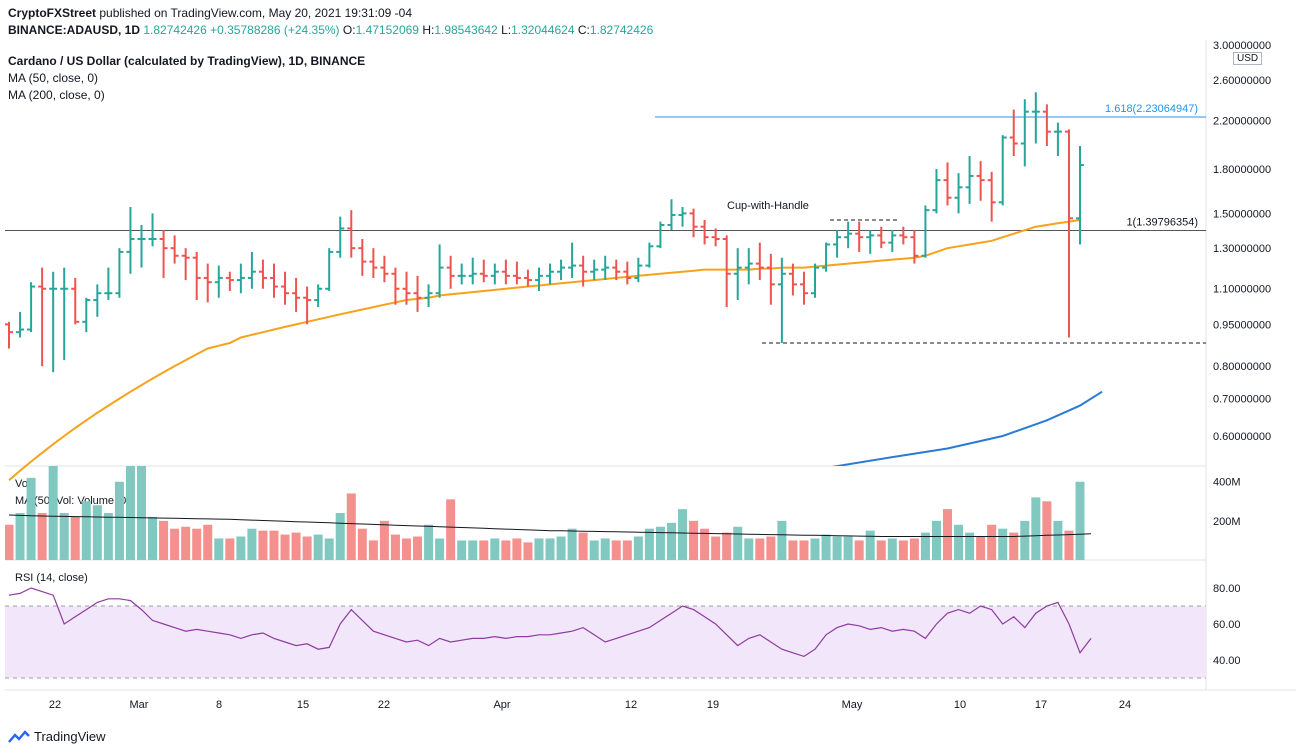 The image size is (1296, 755). What do you see at coordinates (1242, 400) in the screenshot?
I see `price-tick-label: 0.70000000` at bounding box center [1242, 400].